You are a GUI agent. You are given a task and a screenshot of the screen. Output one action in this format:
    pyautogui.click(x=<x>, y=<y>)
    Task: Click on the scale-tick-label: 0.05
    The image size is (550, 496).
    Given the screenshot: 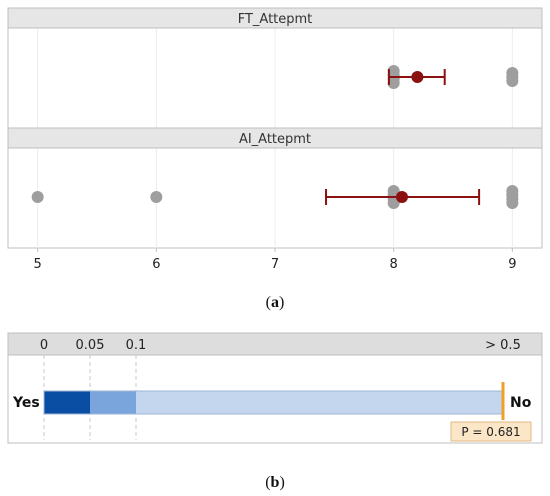 What is the action you would take?
    pyautogui.click(x=90, y=345)
    